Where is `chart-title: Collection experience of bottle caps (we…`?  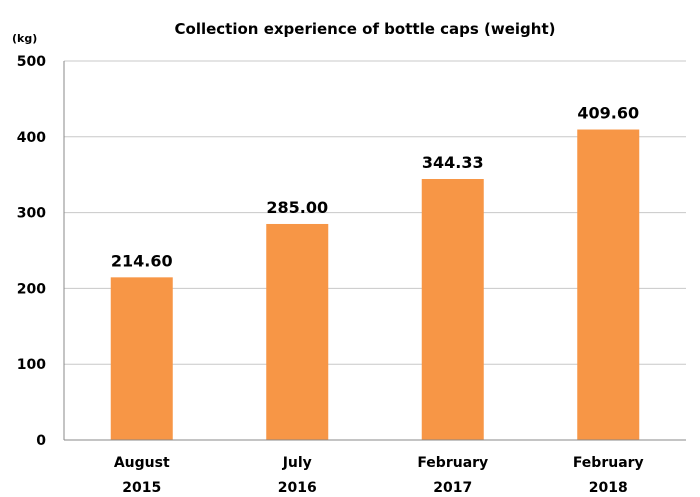 chart-title: Collection experience of bottle caps (we… is located at coordinates (365, 29).